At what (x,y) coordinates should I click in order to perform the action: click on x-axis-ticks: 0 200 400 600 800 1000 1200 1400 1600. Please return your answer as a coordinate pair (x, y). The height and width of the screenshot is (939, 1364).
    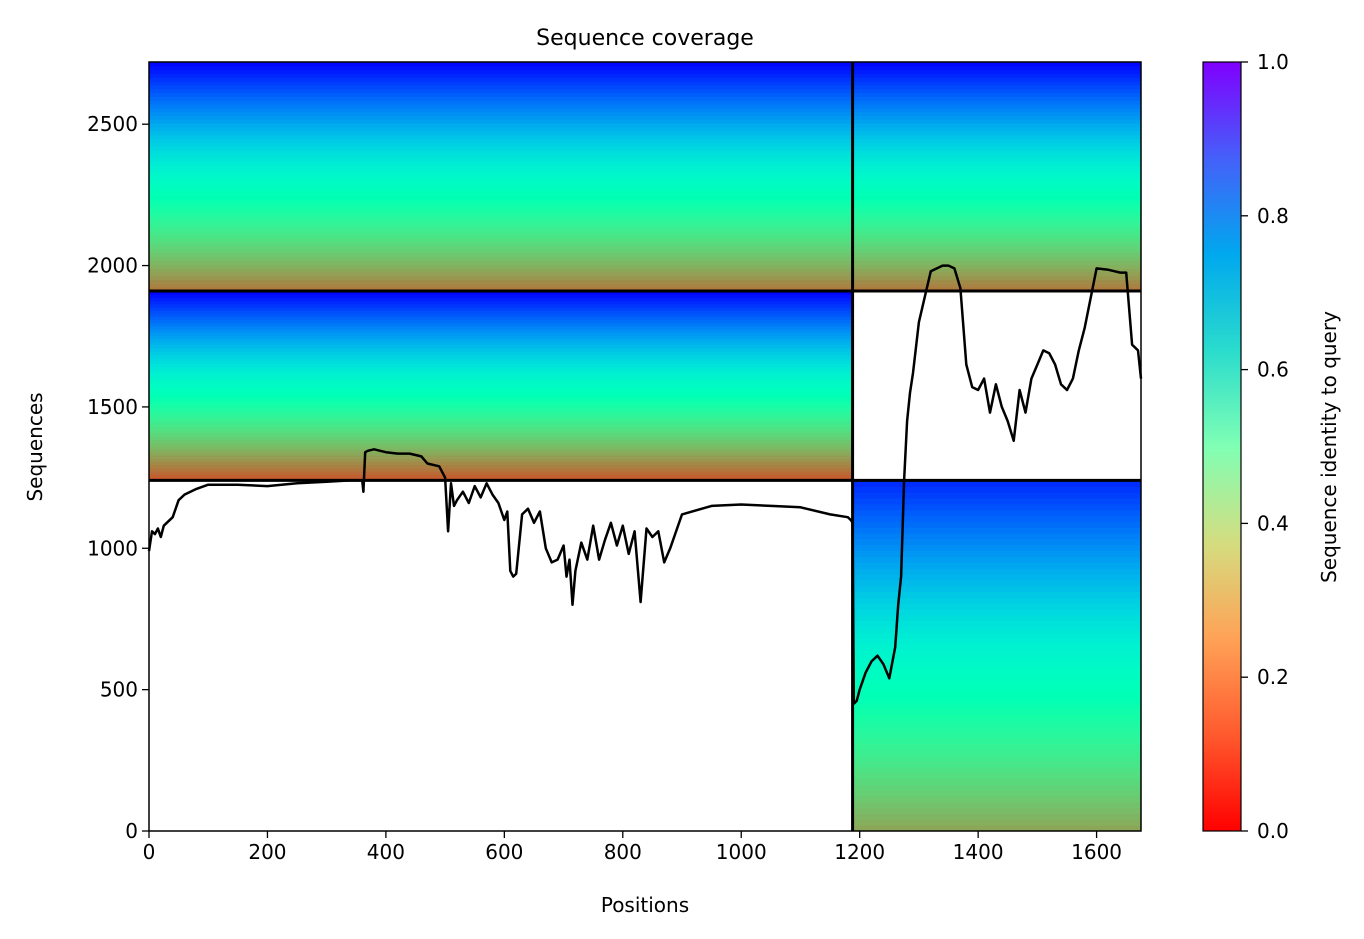
    Looking at the image, I should click on (632, 847).